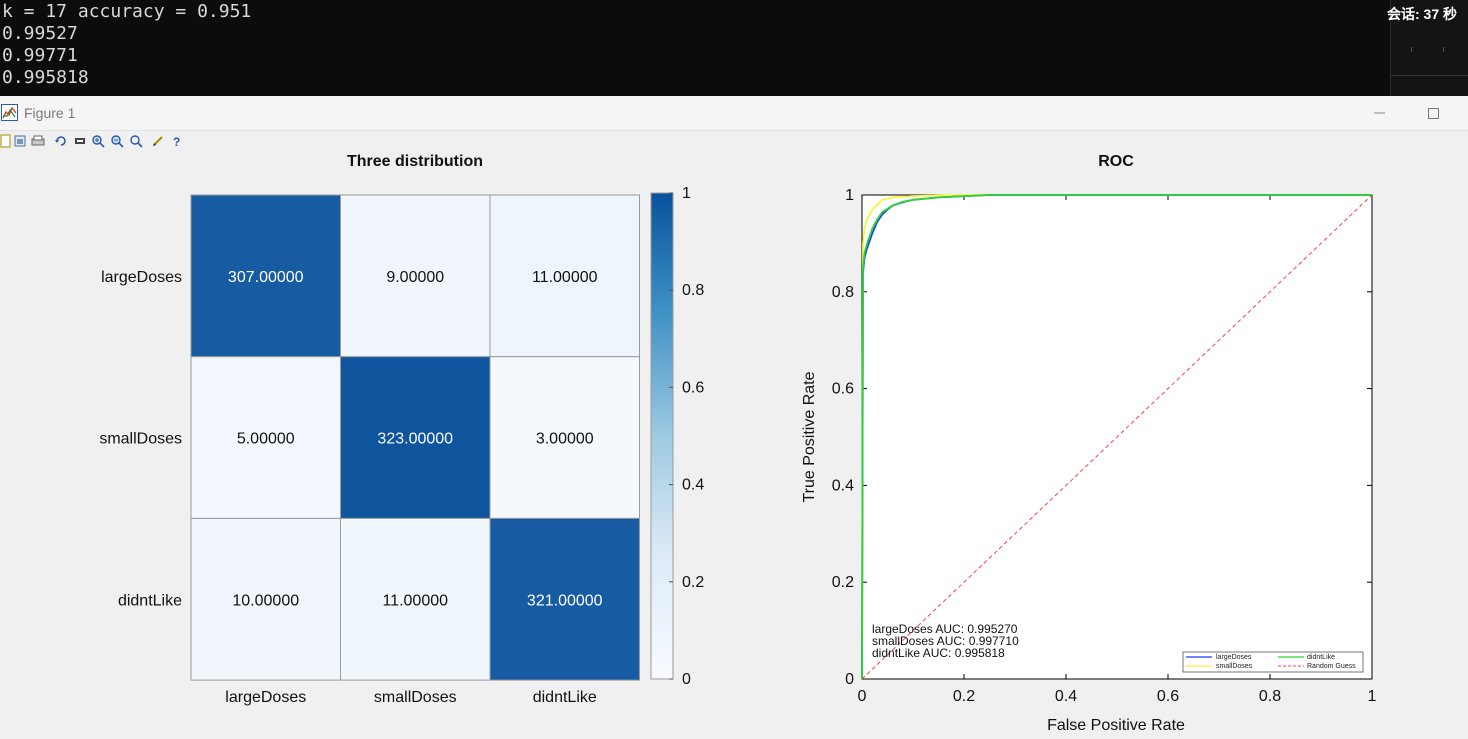 The height and width of the screenshot is (739, 1468). Describe the element at coordinates (1433, 113) in the screenshot. I see `maximize-button` at that location.